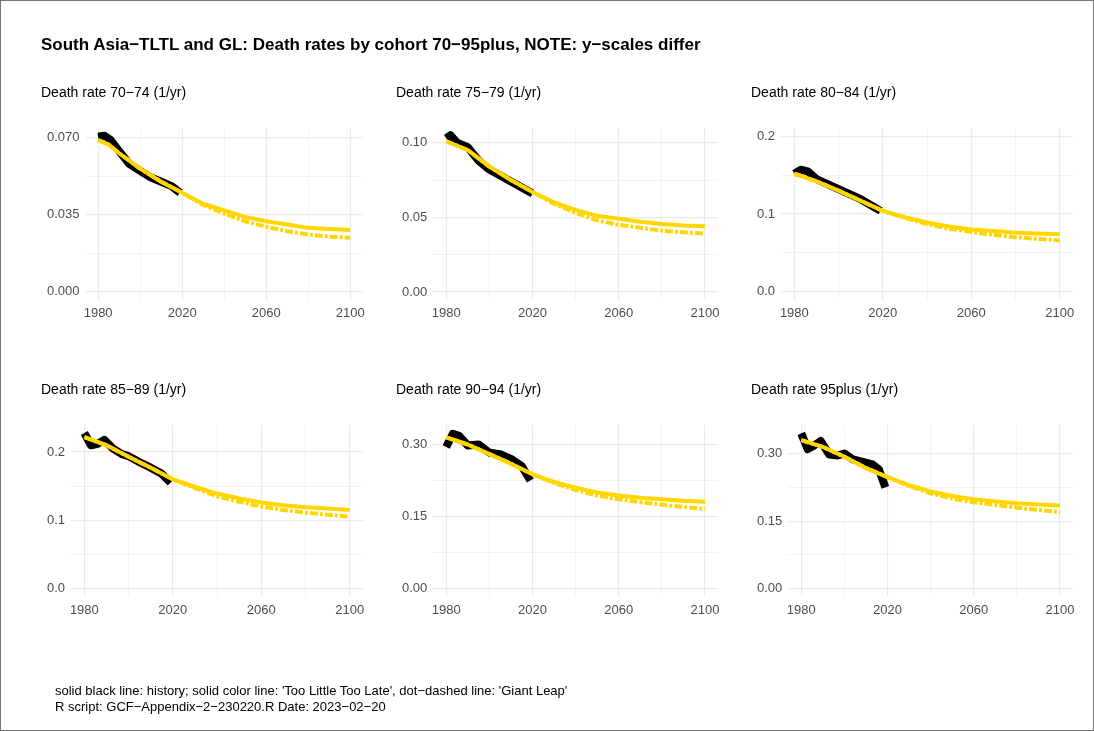 This screenshot has width=1094, height=731. I want to click on y-tick-label: 0.10, so click(414, 142).